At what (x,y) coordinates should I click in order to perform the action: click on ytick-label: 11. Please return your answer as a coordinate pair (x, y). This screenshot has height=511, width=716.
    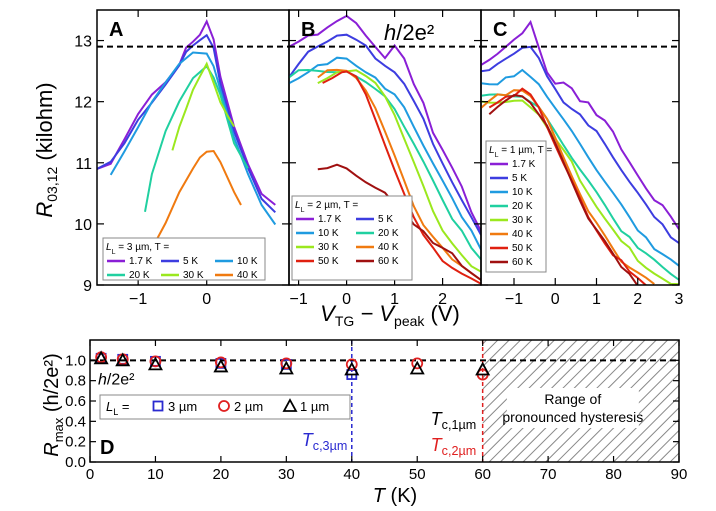
    Looking at the image, I should click on (83, 164).